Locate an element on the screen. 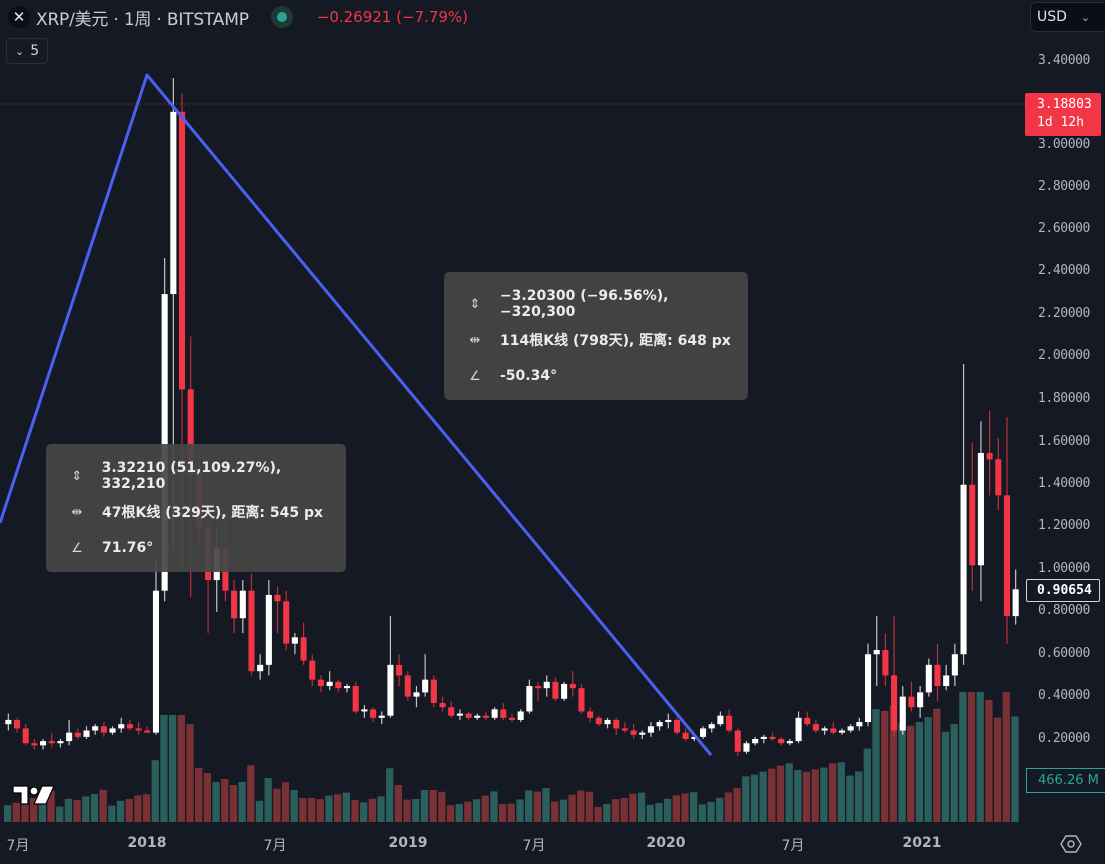 The image size is (1105, 864). tooltip-row: ⇕ 3.32210 (51,109.27%), 332,210 is located at coordinates (205, 476).